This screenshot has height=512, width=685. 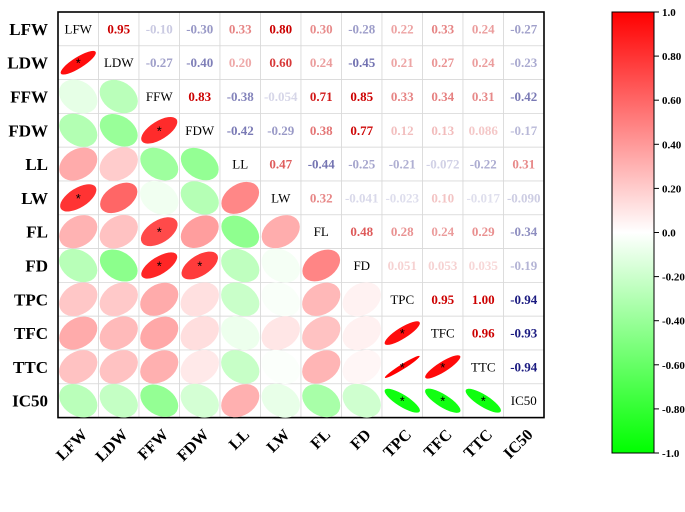 I want to click on corr-ellipse-TTC-LDW, so click(x=118, y=367).